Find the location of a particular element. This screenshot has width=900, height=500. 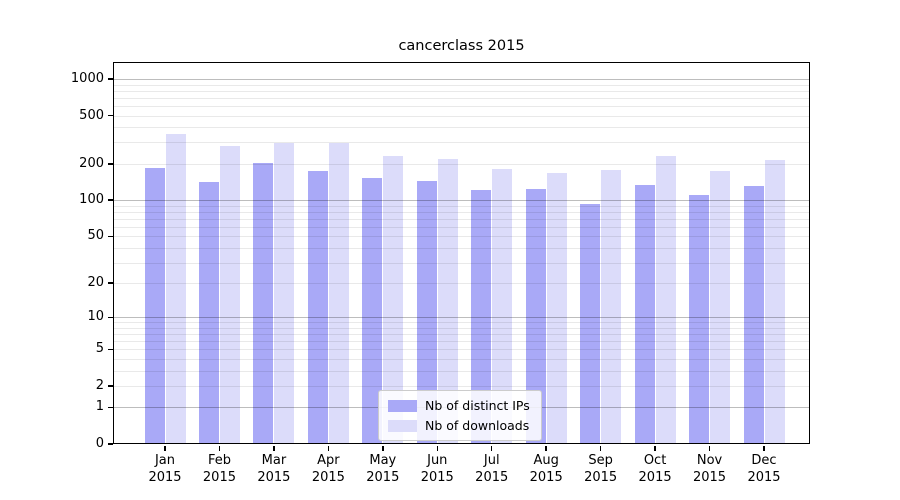

x-tick-nov is located at coordinates (709, 448).